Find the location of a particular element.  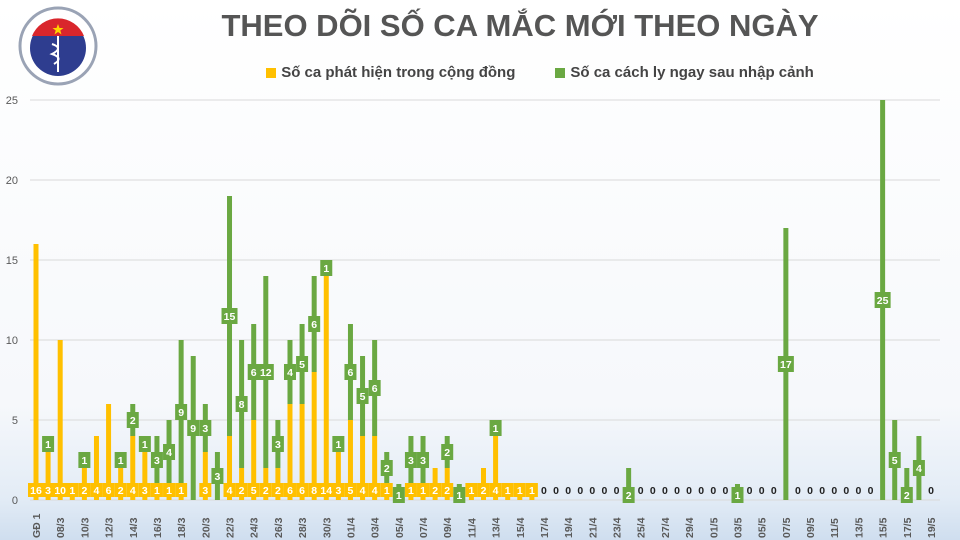

data-label-imported: 3 is located at coordinates (411, 461).